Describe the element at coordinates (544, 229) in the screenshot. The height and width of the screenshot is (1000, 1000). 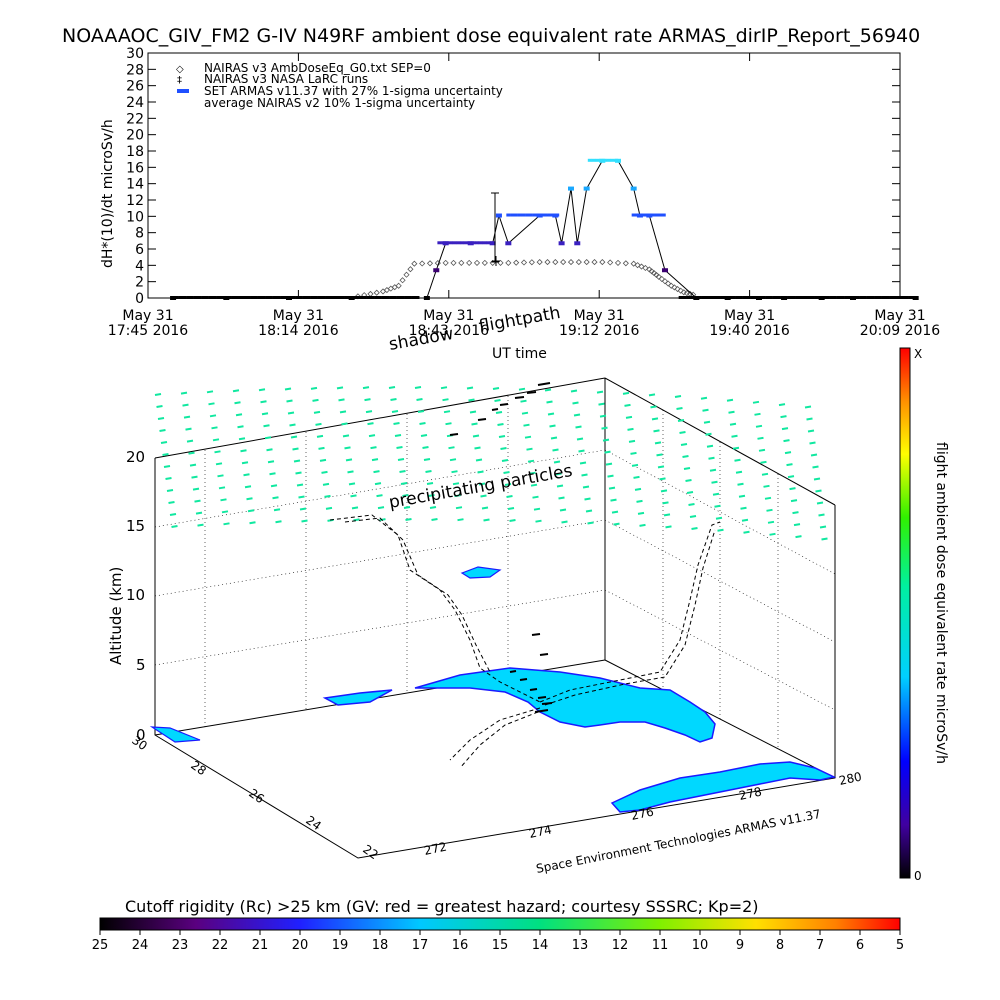
I see `armas-series` at that location.